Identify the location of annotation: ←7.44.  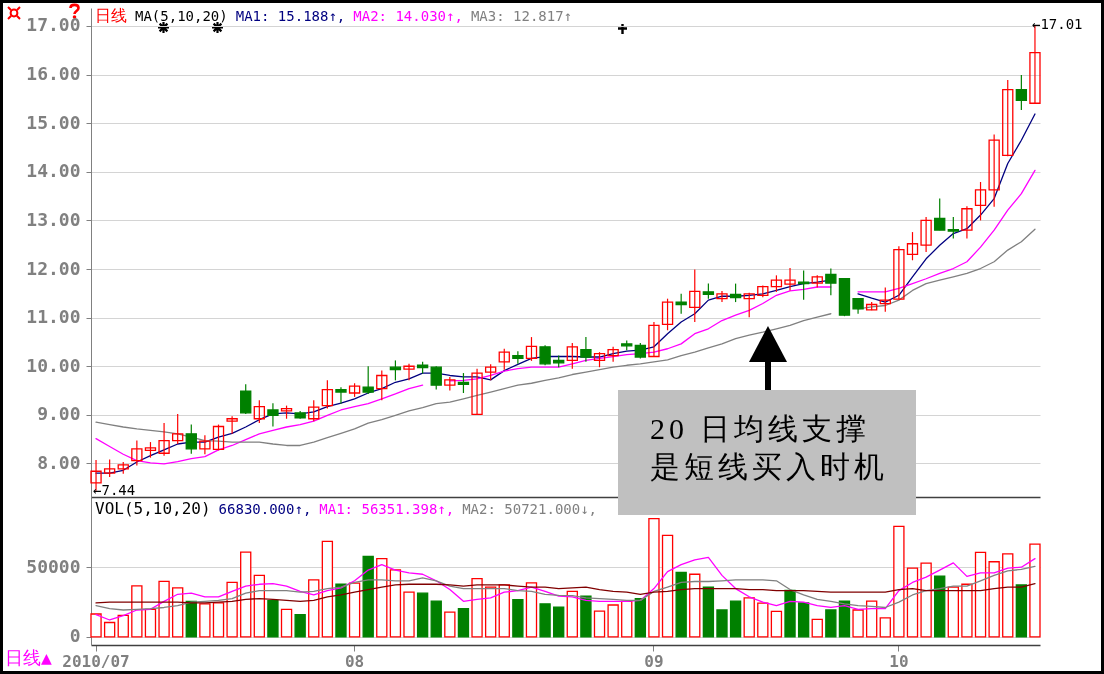
(114, 489).